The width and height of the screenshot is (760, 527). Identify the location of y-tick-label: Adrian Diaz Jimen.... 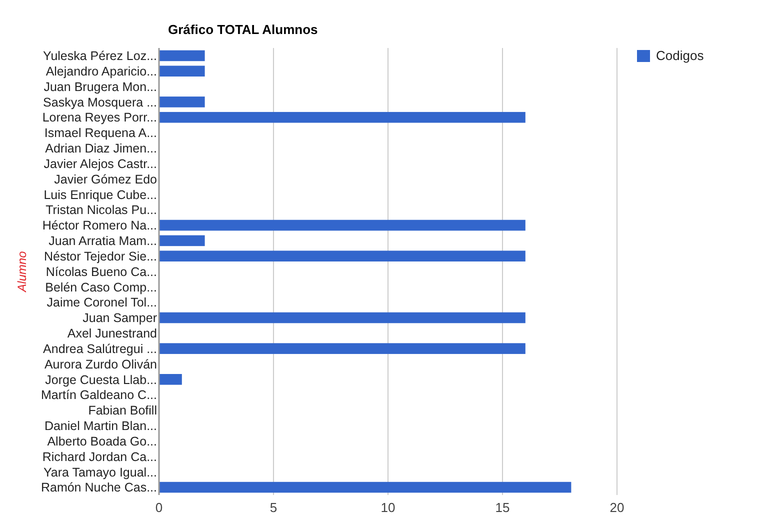
(101, 149).